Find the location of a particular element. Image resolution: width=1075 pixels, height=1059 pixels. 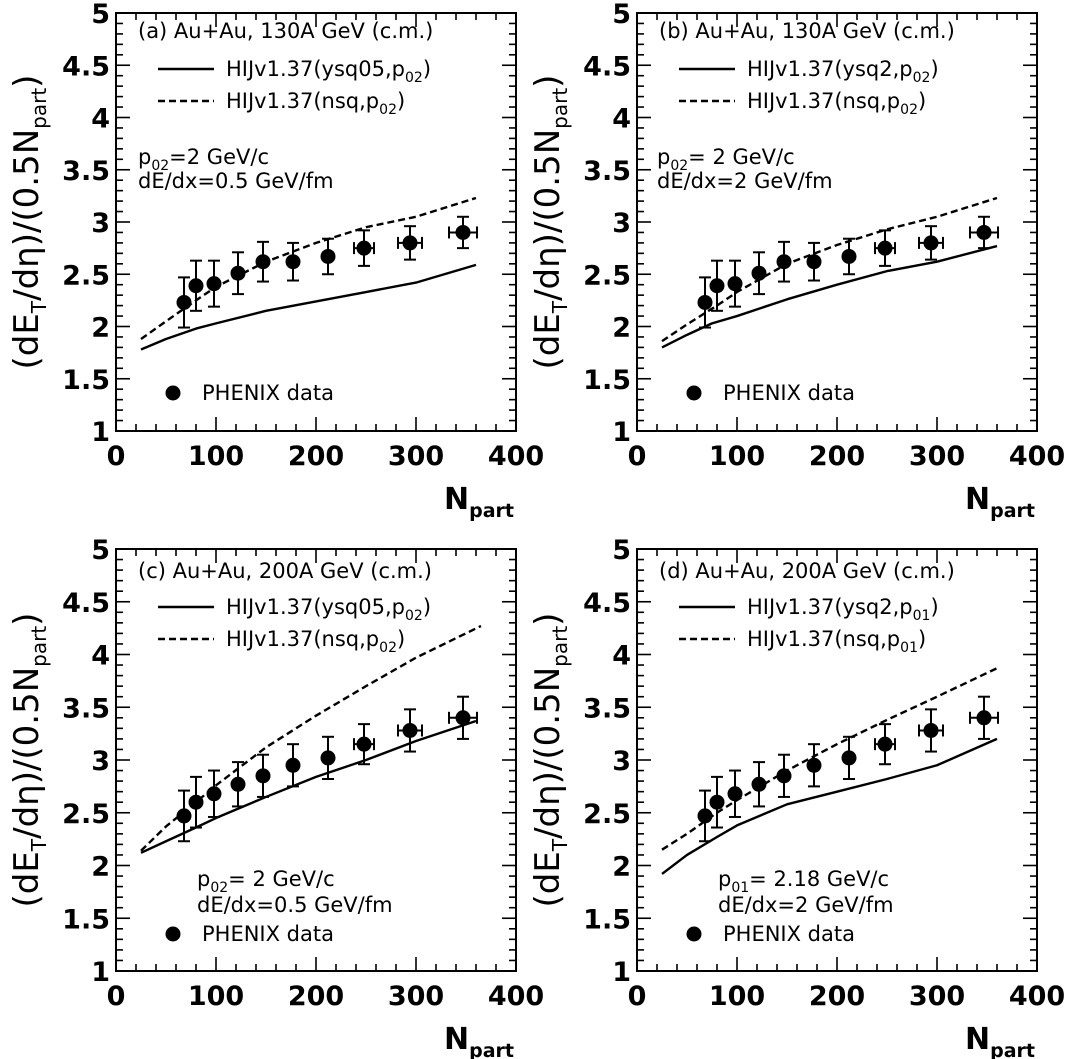

x-tick-label: 0 is located at coordinates (116, 996).